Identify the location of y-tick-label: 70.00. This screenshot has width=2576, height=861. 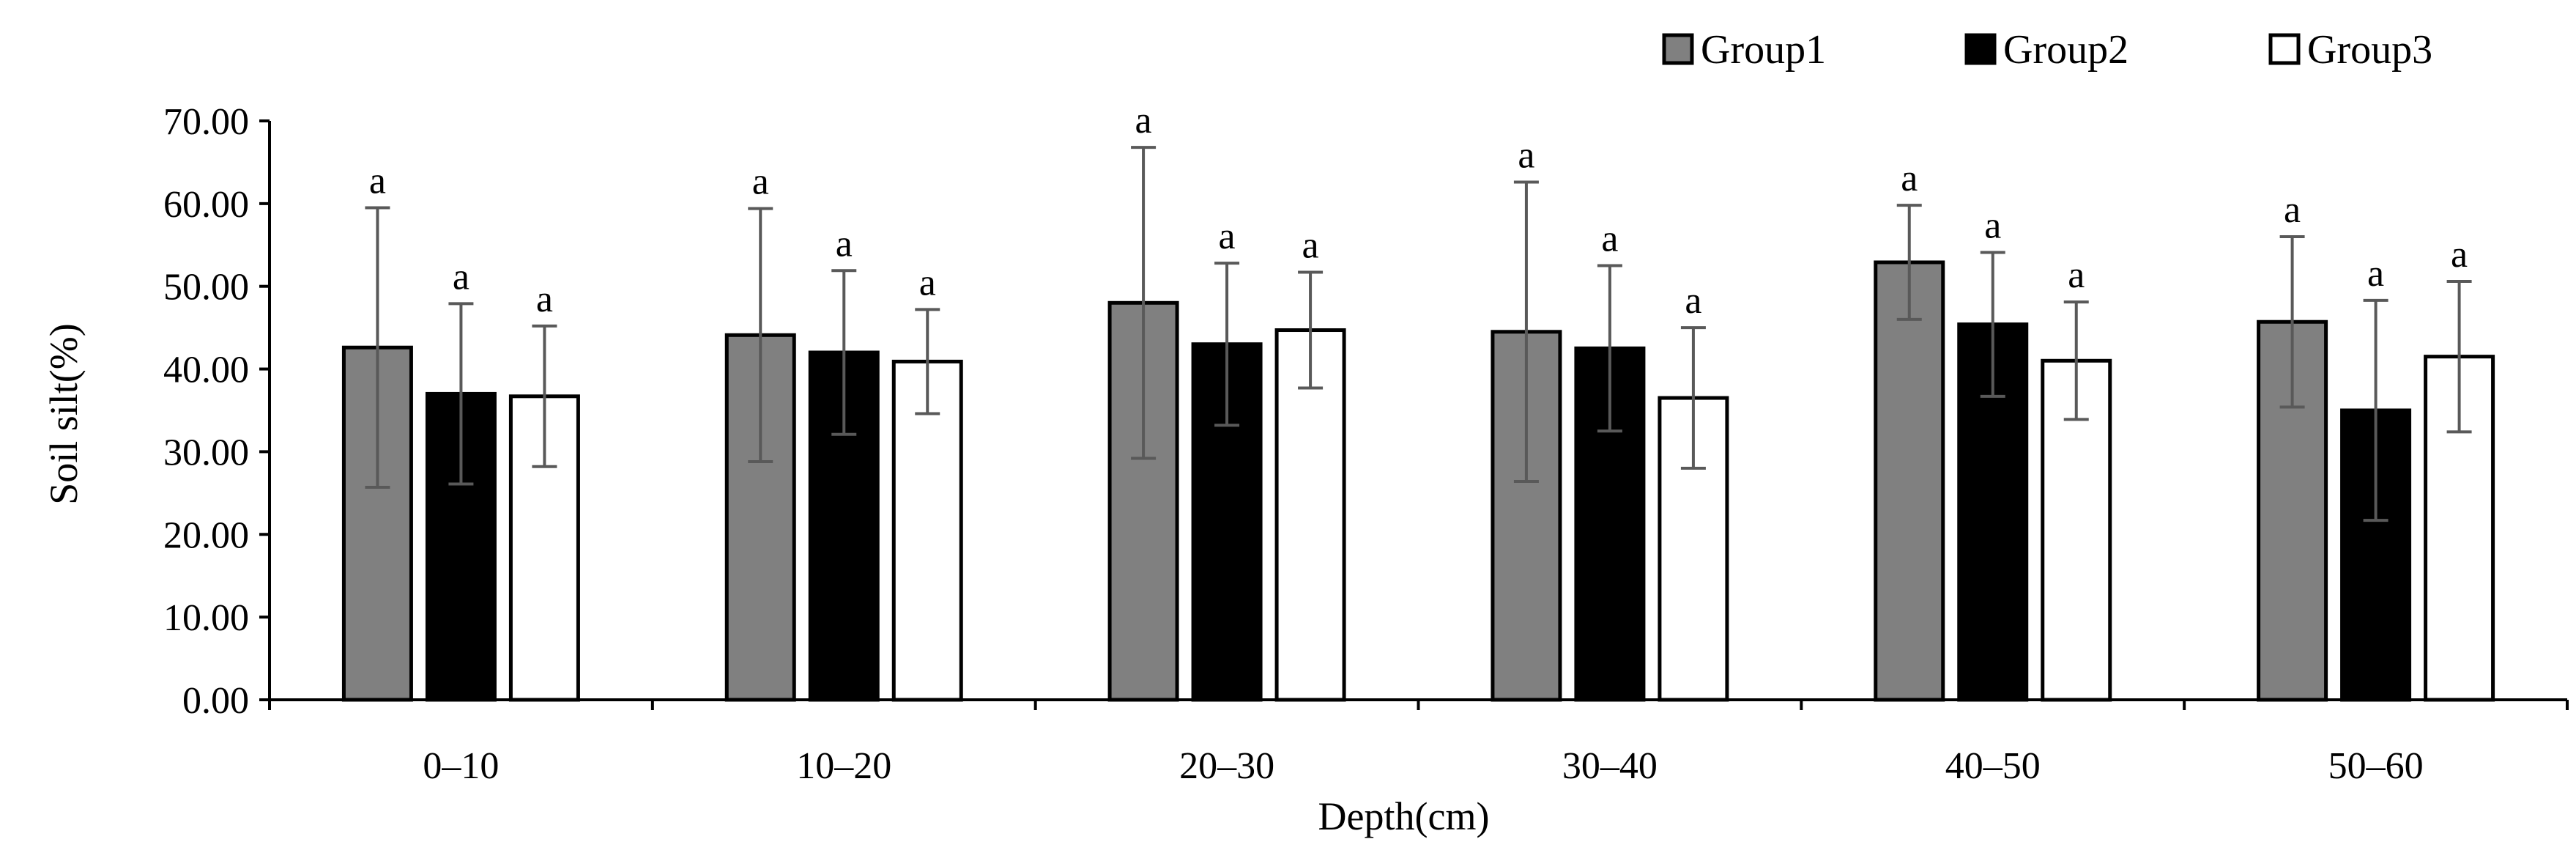
(206, 122).